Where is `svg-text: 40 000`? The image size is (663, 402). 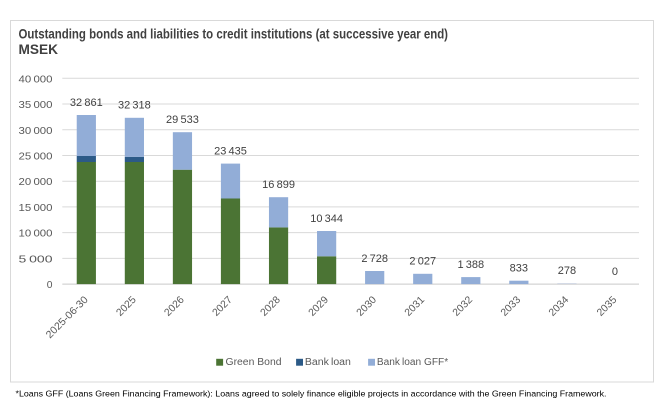
svg-text: 40 000 is located at coordinates (36, 79).